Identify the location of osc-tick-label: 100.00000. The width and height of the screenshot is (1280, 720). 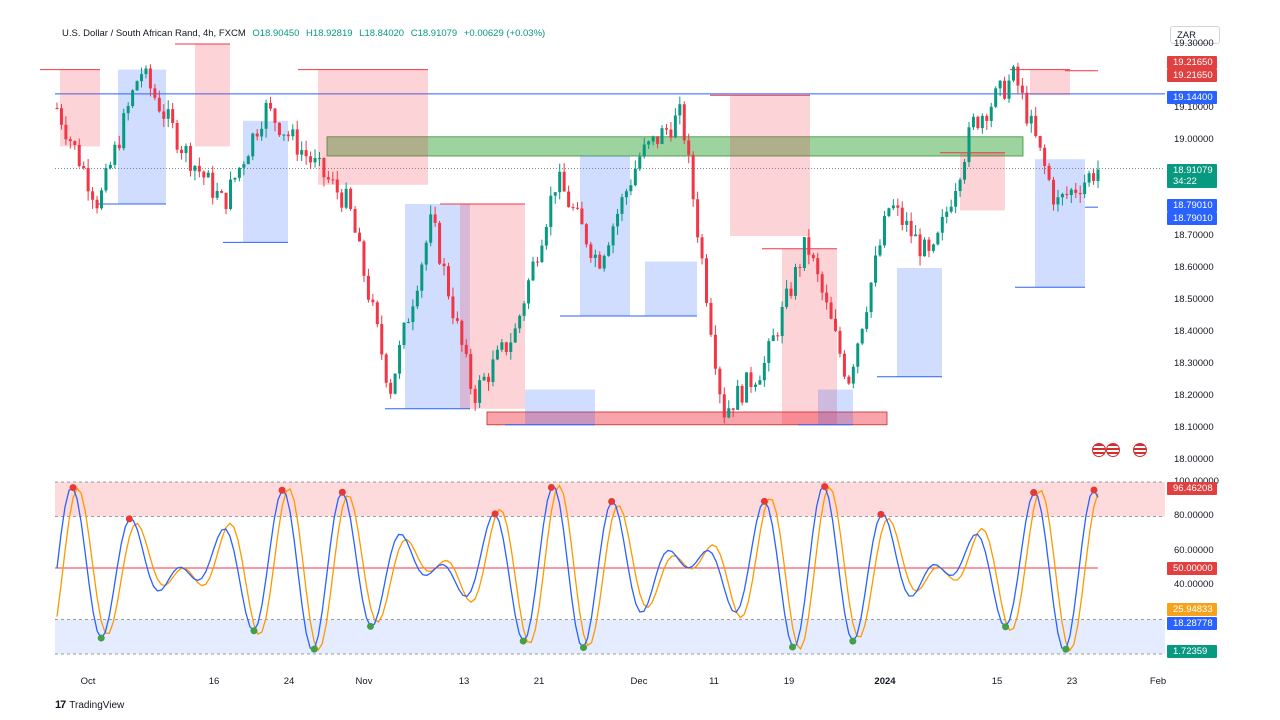
(1196, 481).